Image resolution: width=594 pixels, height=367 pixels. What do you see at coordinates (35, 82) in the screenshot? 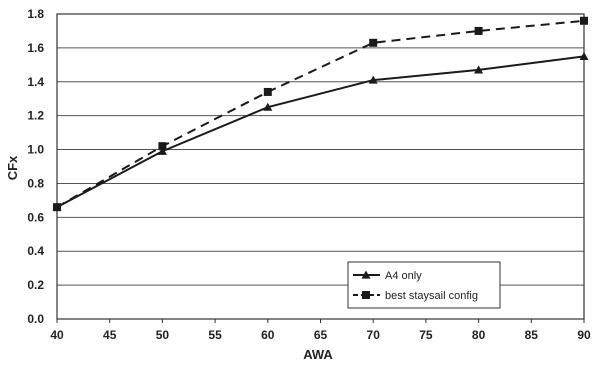
I see `y-tick-label: 1.4` at bounding box center [35, 82].